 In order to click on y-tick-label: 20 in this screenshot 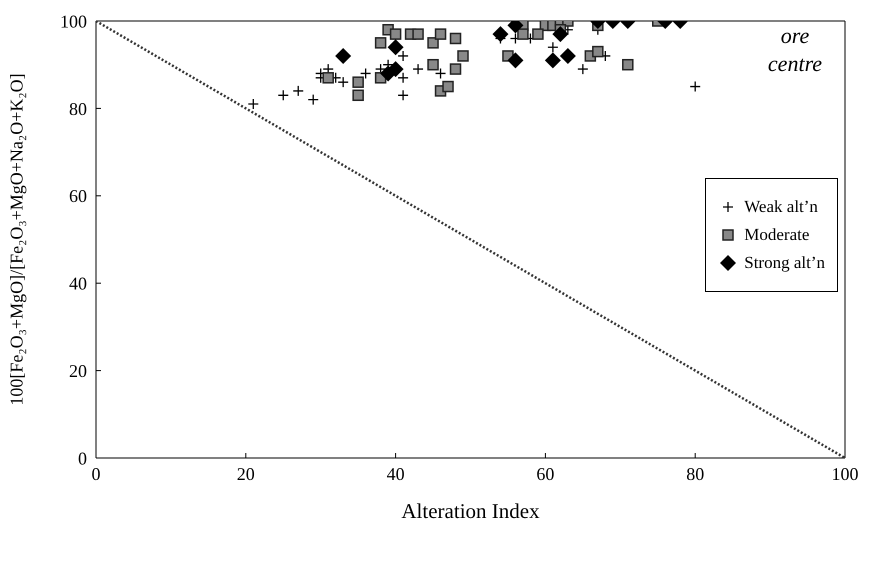, I will do `click(78, 370)`.